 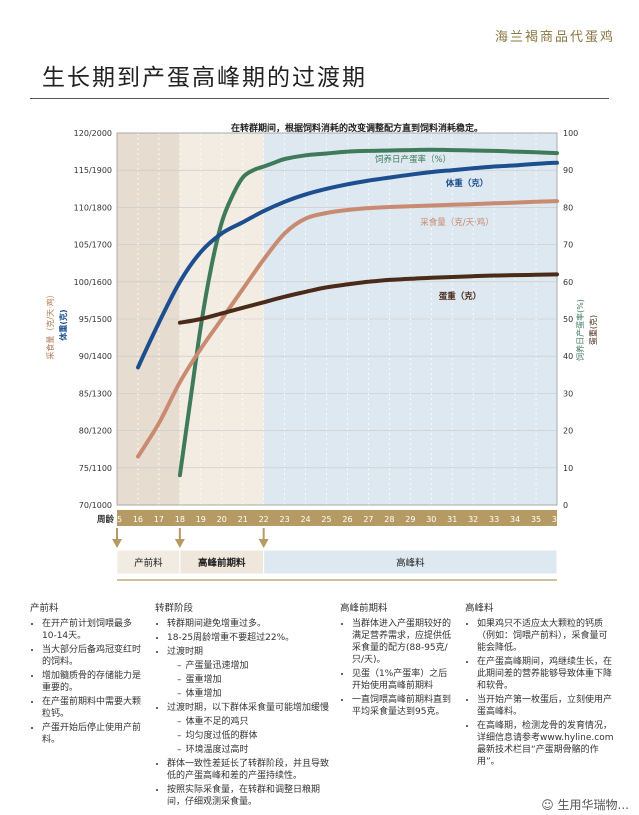 What do you see at coordinates (264, 519) in the screenshot?
I see `week-tick-label: 22` at bounding box center [264, 519].